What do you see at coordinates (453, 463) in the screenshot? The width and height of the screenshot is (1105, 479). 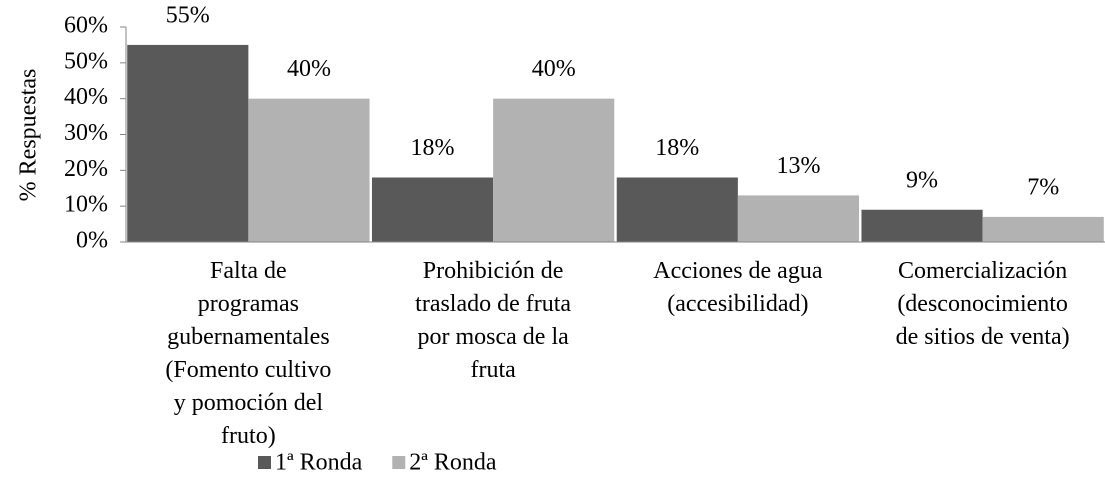 I see `legend-label: 2ª Ronda` at bounding box center [453, 463].